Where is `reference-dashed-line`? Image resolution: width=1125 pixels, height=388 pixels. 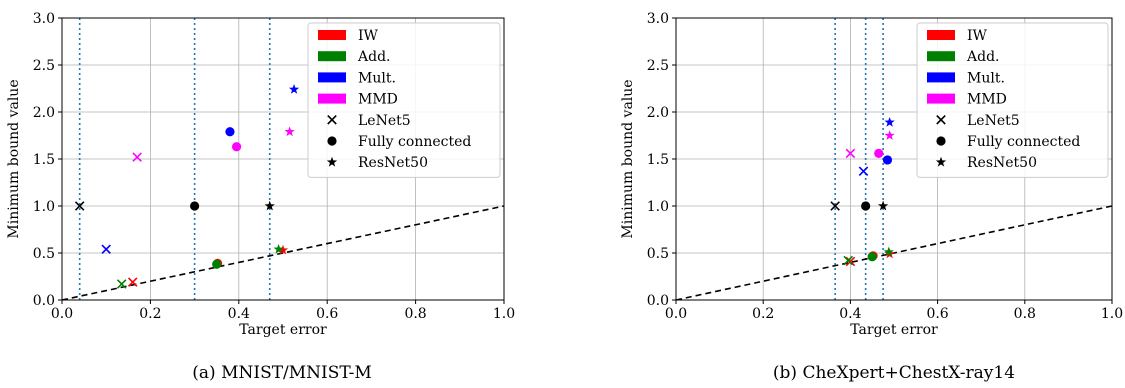 reference-dashed-line is located at coordinates (894, 253).